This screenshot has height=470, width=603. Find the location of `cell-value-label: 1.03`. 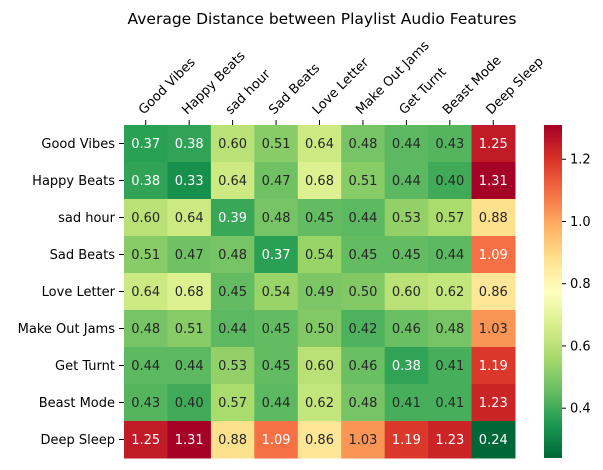

cell-value-label: 1.03 is located at coordinates (493, 329).